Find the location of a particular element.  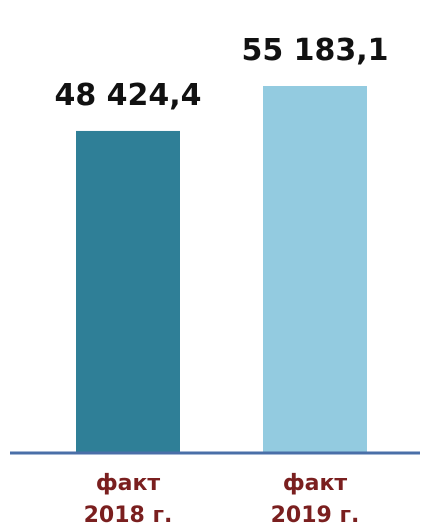

category-label-2-line1: факт is located at coordinates (315, 483).